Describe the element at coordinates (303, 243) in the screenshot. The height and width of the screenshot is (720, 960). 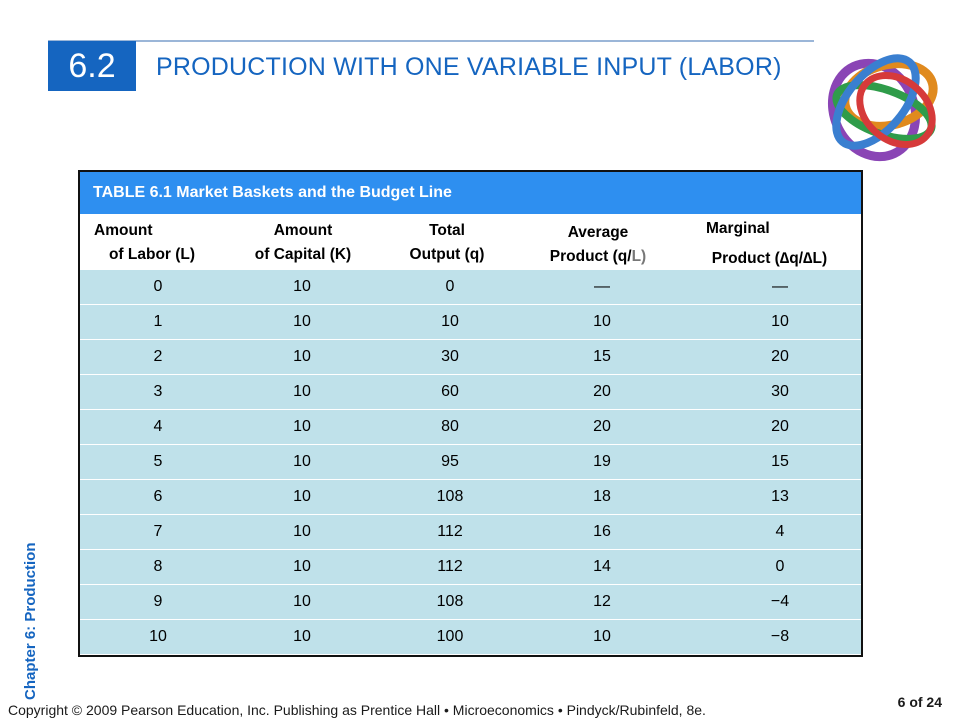
I see `header-capital: Amount of Capital (K)` at that location.